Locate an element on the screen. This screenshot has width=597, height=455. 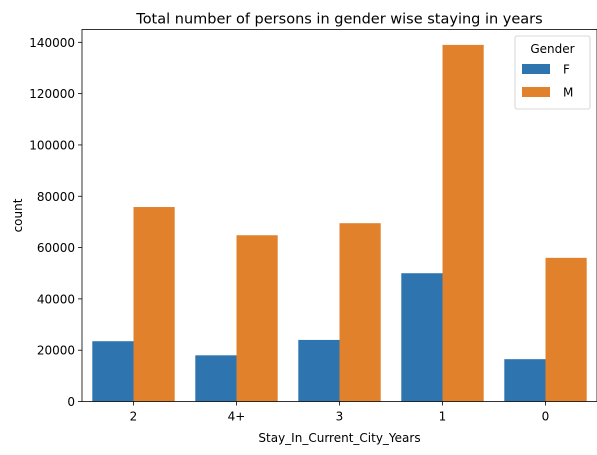
x-tick-label: 4+ is located at coordinates (237, 417).